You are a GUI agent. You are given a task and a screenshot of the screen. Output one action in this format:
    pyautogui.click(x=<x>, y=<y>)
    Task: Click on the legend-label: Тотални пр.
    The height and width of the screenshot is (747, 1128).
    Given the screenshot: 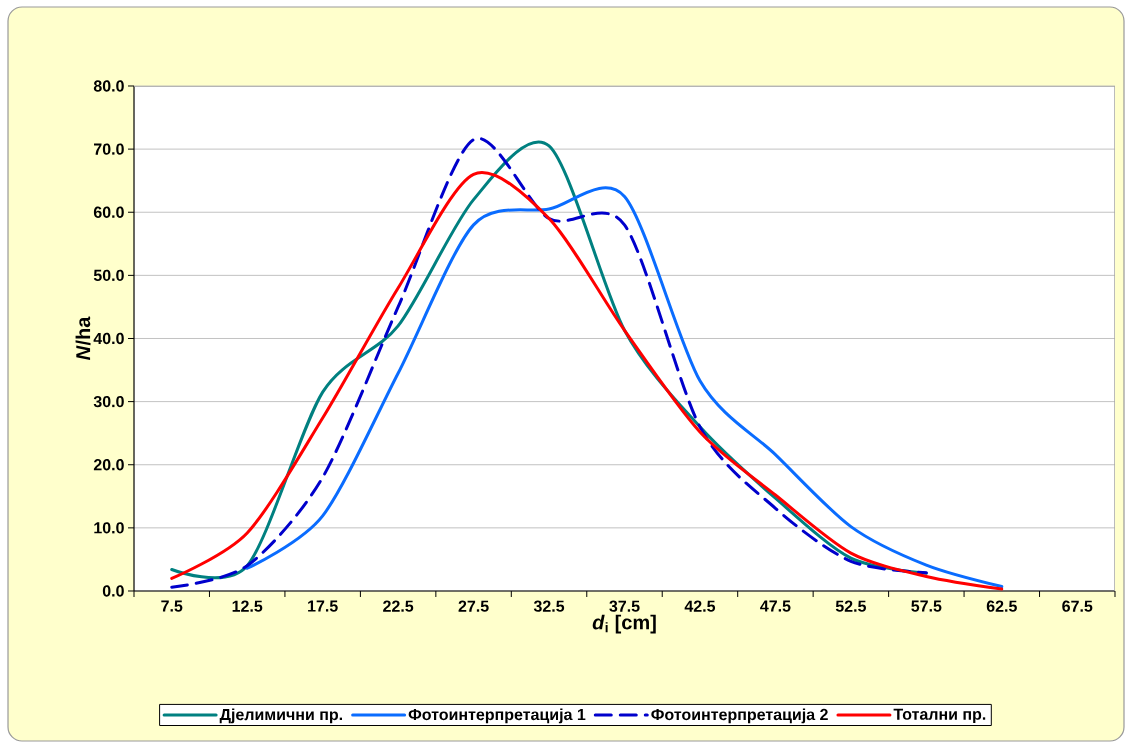 What is the action you would take?
    pyautogui.click(x=939, y=716)
    